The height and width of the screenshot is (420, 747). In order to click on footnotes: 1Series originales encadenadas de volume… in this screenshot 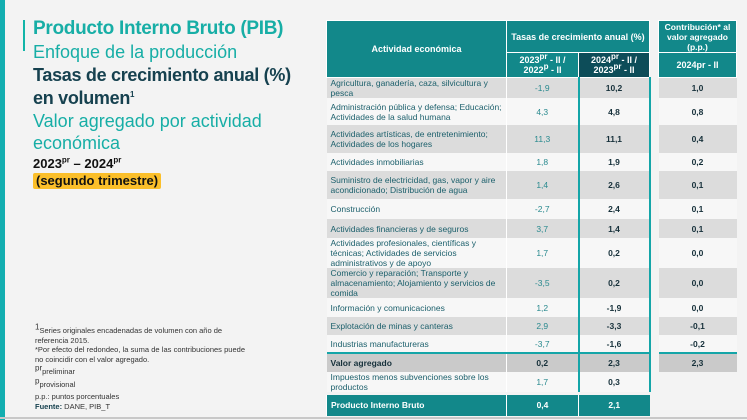, I will do `click(140, 367)`.